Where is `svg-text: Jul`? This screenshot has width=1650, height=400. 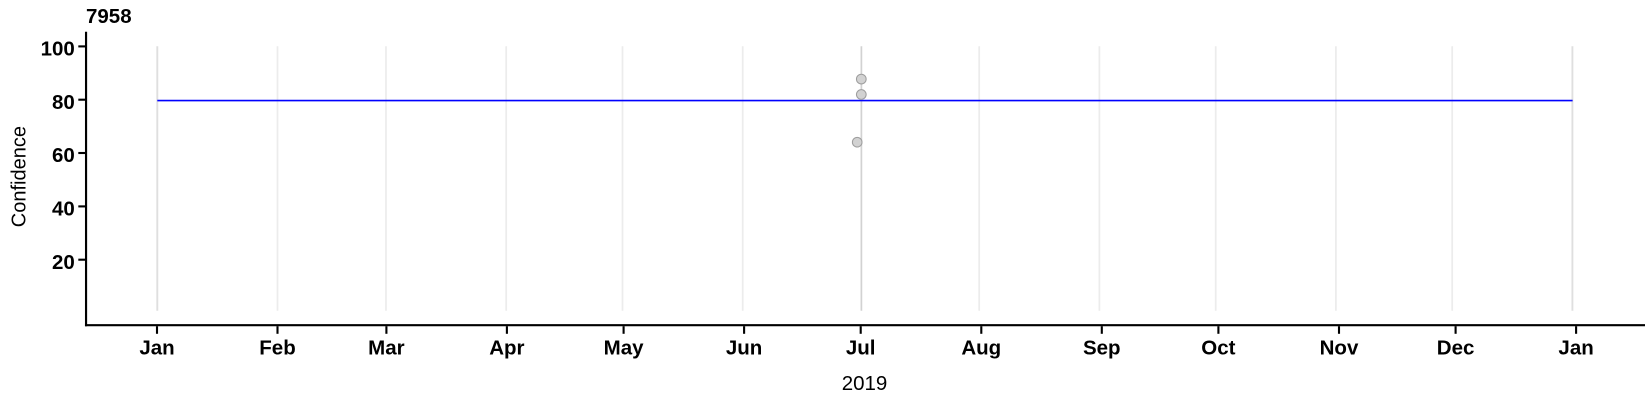
svg-text: Jul is located at coordinates (861, 348).